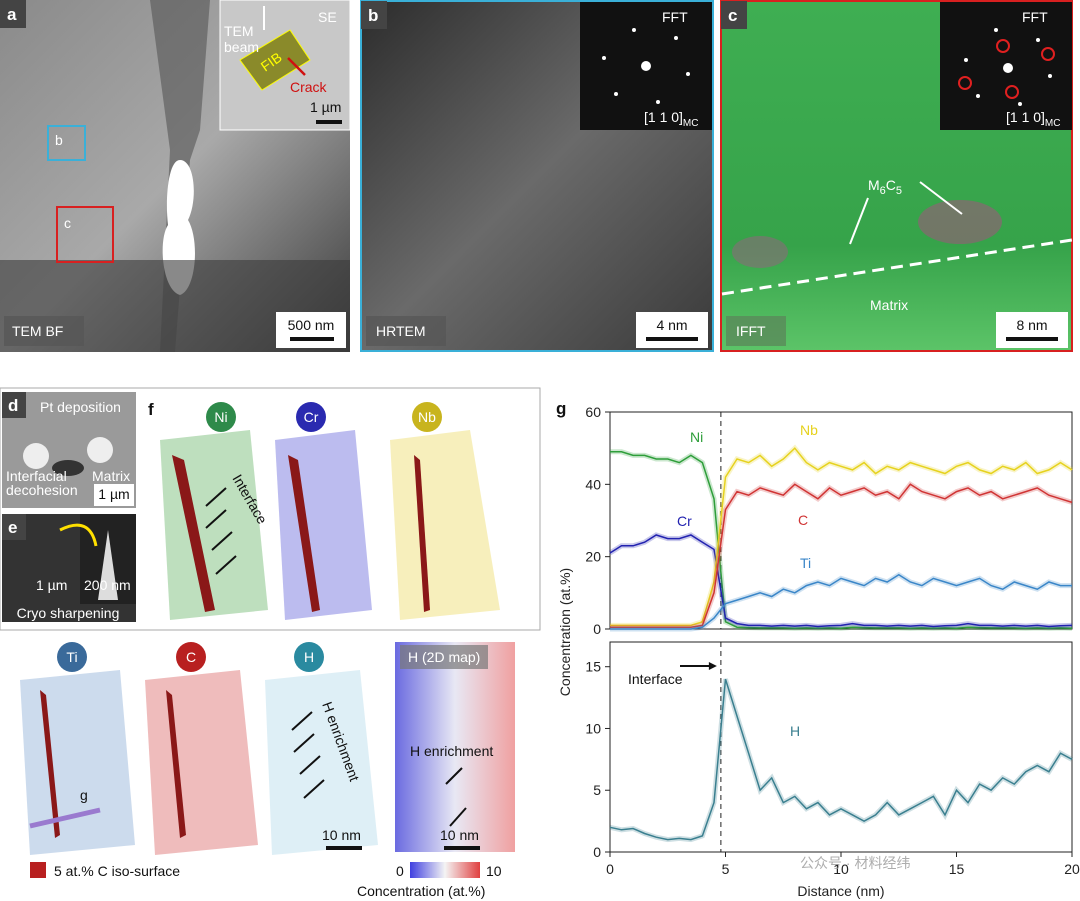 This screenshot has height=901, width=1080. Describe the element at coordinates (321, 762) in the screenshot. I see `atom-map-h` at that location.